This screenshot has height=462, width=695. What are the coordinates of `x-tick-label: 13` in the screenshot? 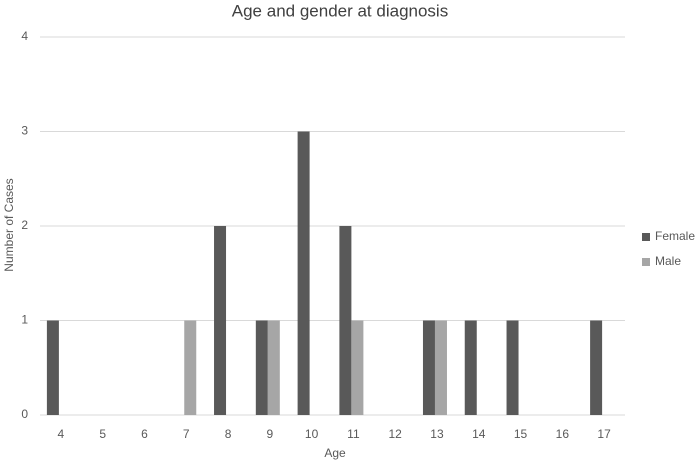 It's located at (437, 434).